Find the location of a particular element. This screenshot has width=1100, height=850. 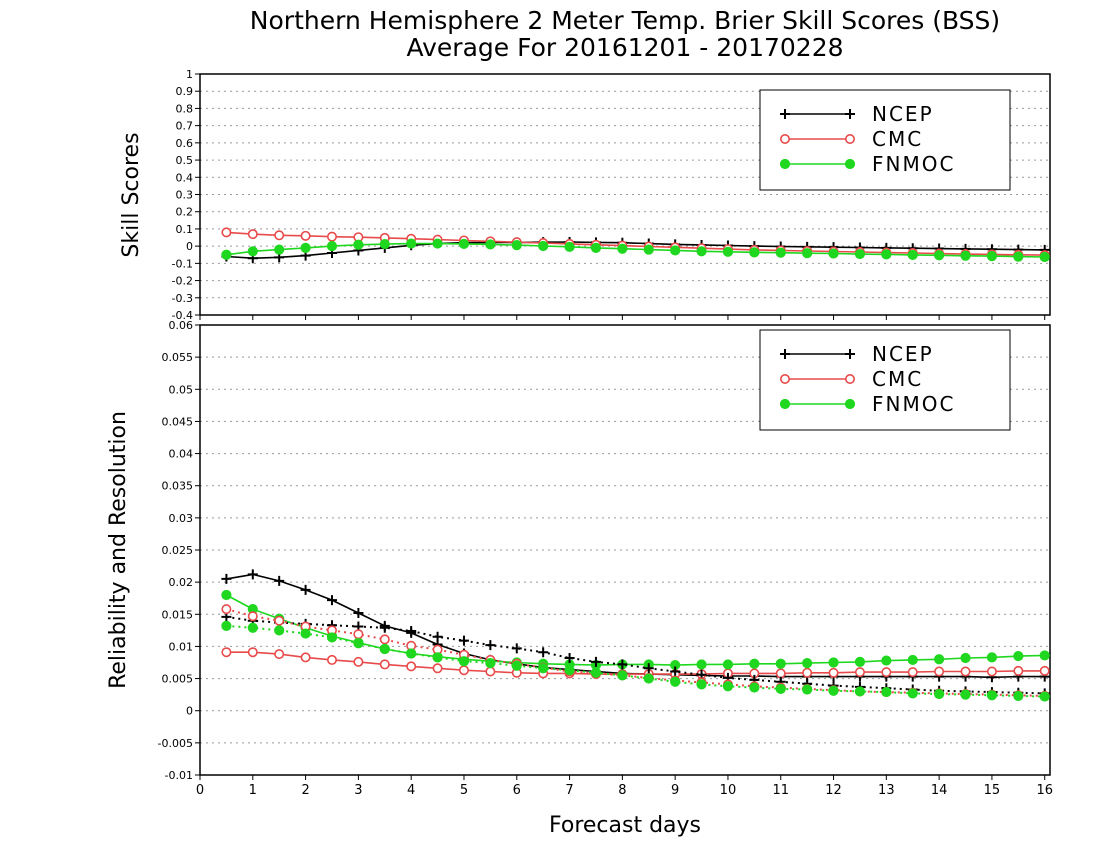

relres-x-tick-label: 0 is located at coordinates (200, 790).